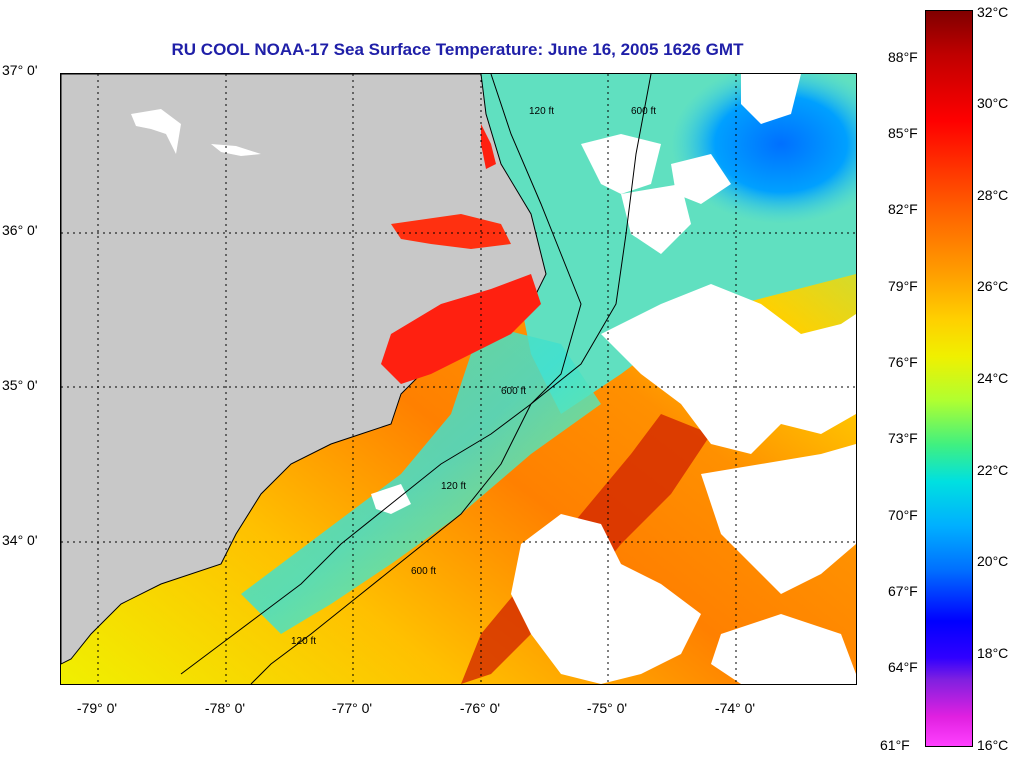 The height and width of the screenshot is (761, 1024). What do you see at coordinates (993, 286) in the screenshot?
I see `colorbar-celsius-label: 26°C` at bounding box center [993, 286].